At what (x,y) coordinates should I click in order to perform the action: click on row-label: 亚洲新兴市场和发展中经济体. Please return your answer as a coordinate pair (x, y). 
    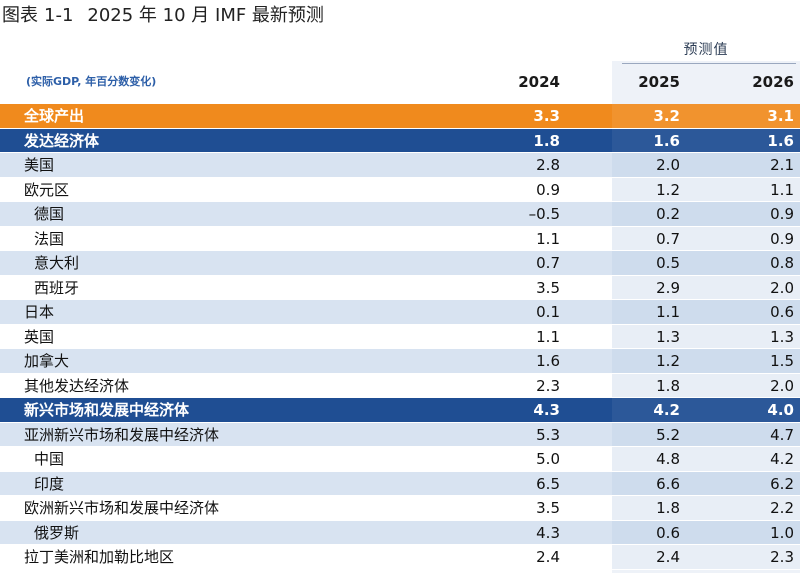
    Looking at the image, I should click on (122, 434).